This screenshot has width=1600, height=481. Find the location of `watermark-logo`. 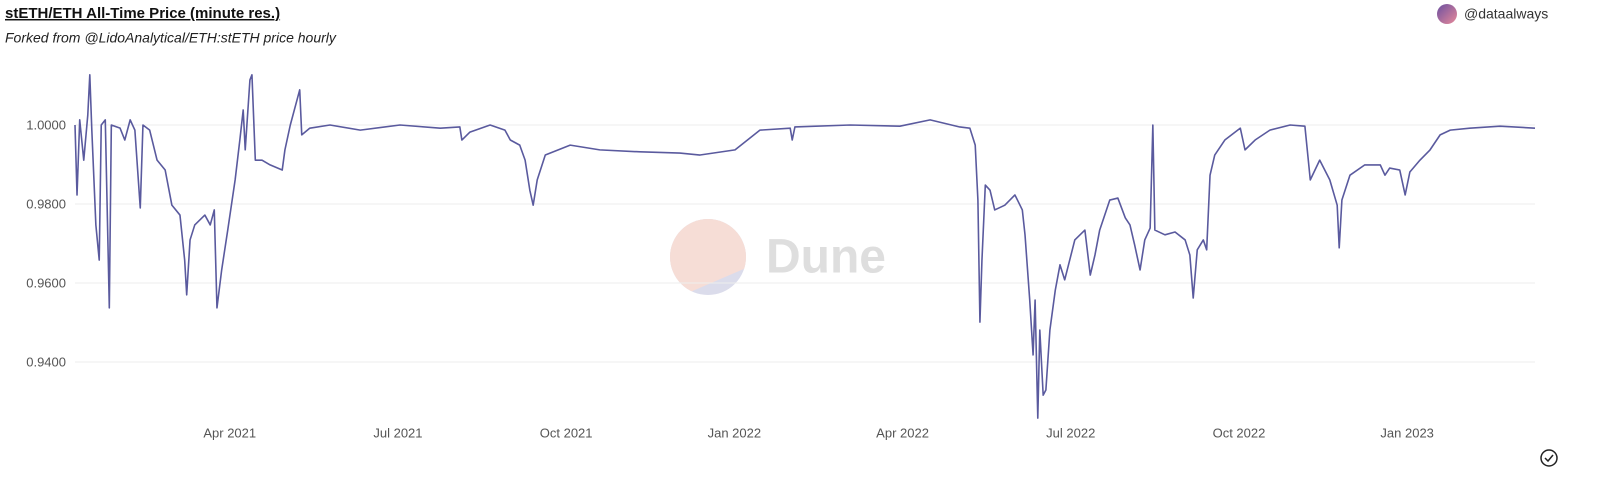

watermark-logo is located at coordinates (708, 257).